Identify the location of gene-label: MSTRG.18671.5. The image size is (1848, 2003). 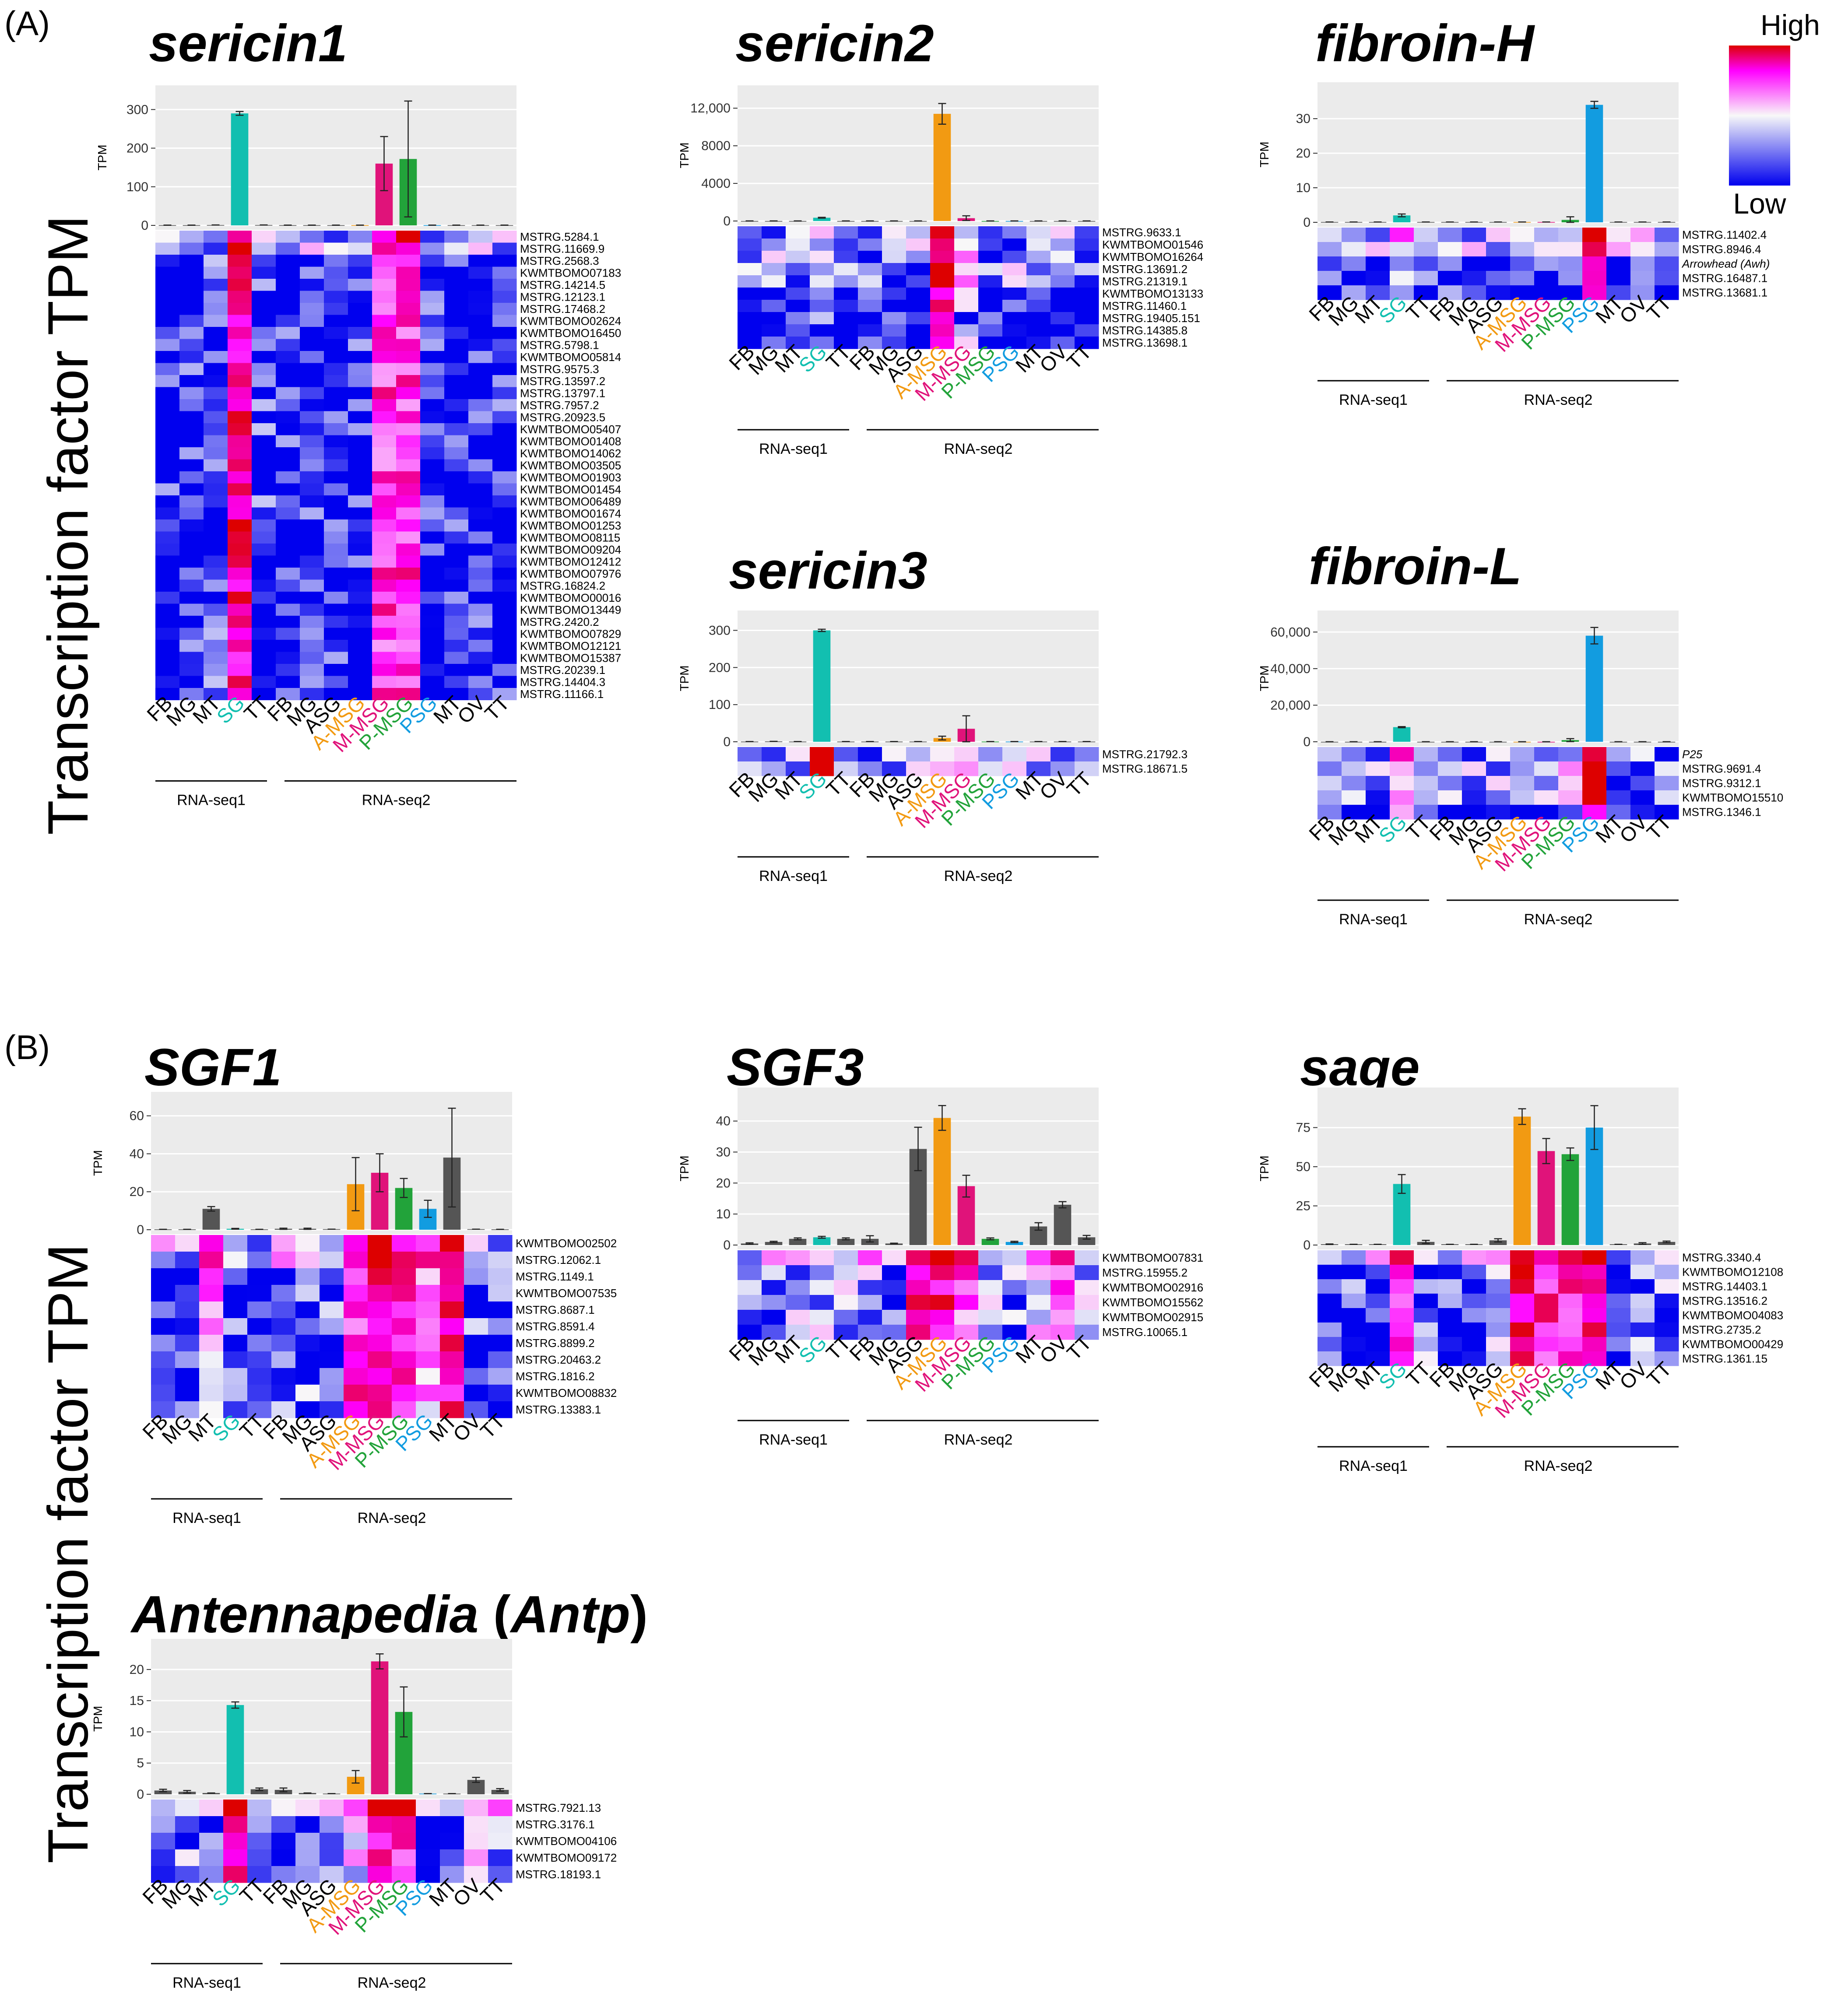
(1145, 768).